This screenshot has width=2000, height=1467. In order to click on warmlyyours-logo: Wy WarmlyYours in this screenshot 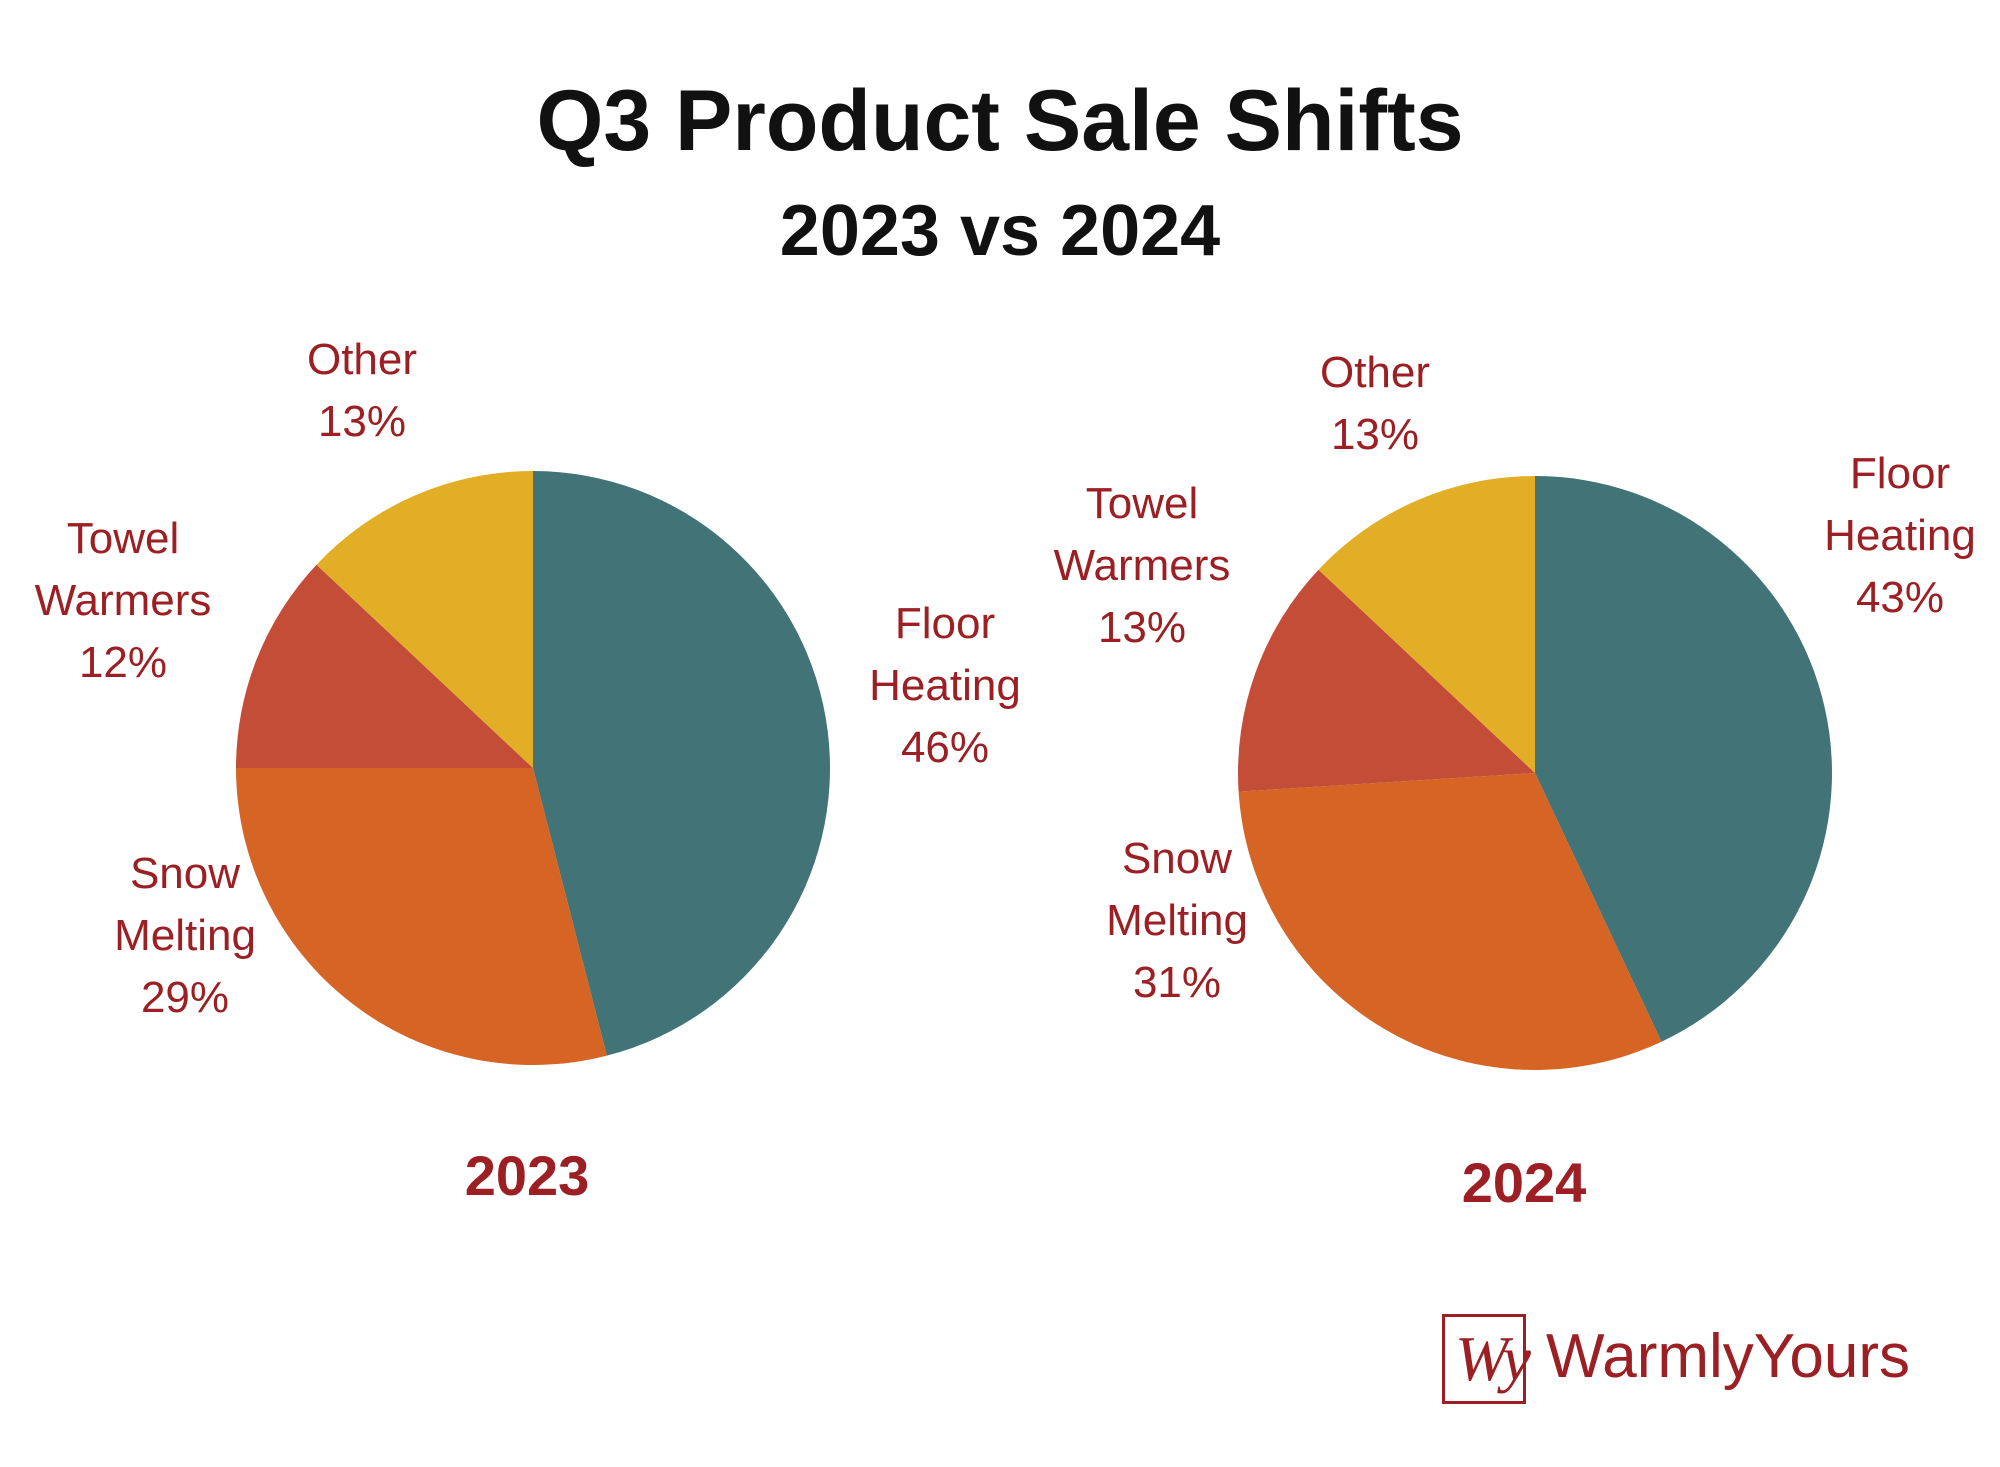, I will do `click(1680, 1365)`.